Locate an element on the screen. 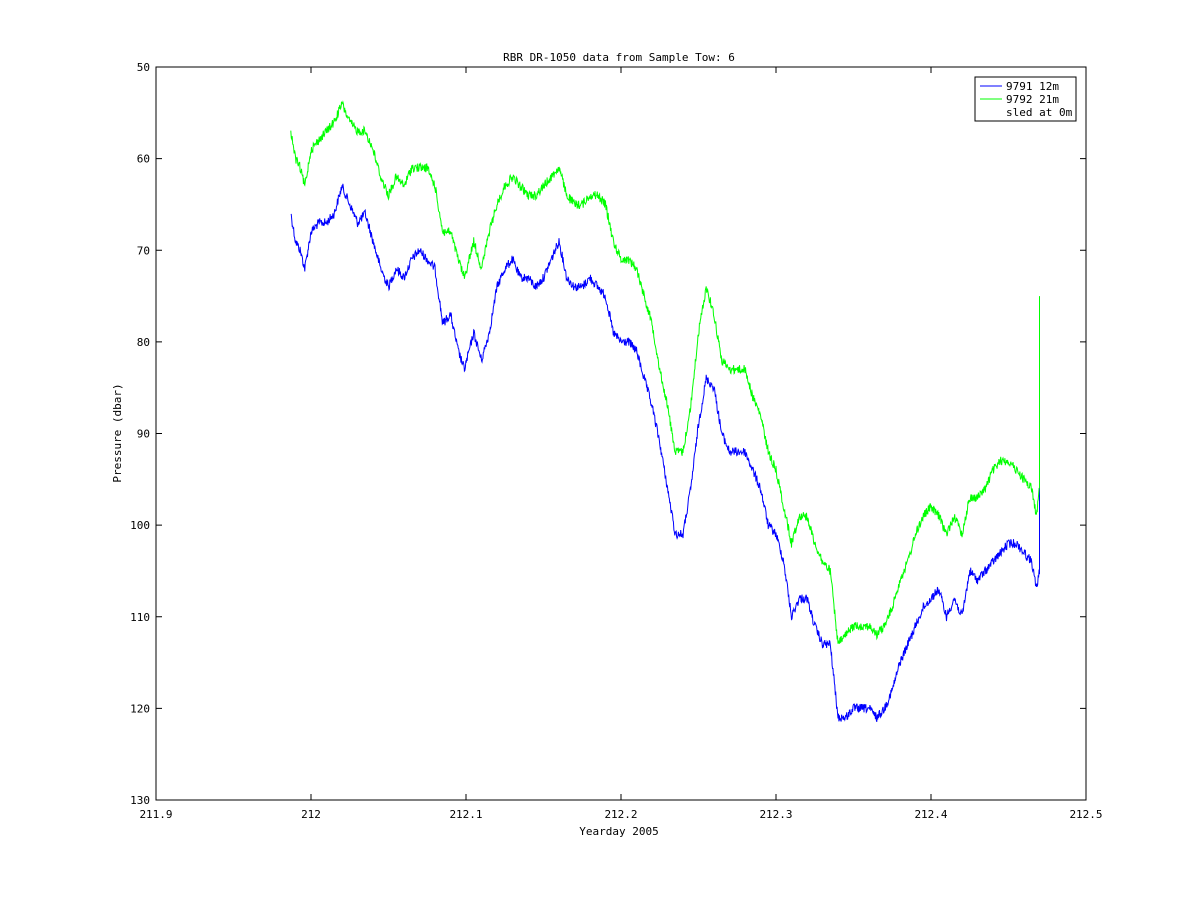  legend-label: 9792 21m is located at coordinates (1032, 99).